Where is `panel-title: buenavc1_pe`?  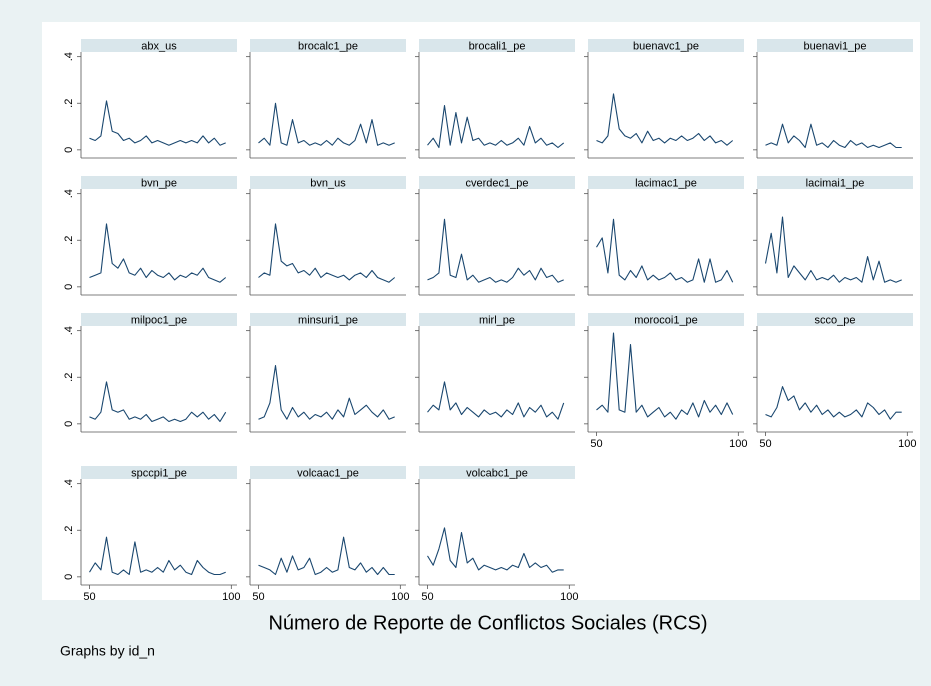 panel-title: buenavc1_pe is located at coordinates (666, 46).